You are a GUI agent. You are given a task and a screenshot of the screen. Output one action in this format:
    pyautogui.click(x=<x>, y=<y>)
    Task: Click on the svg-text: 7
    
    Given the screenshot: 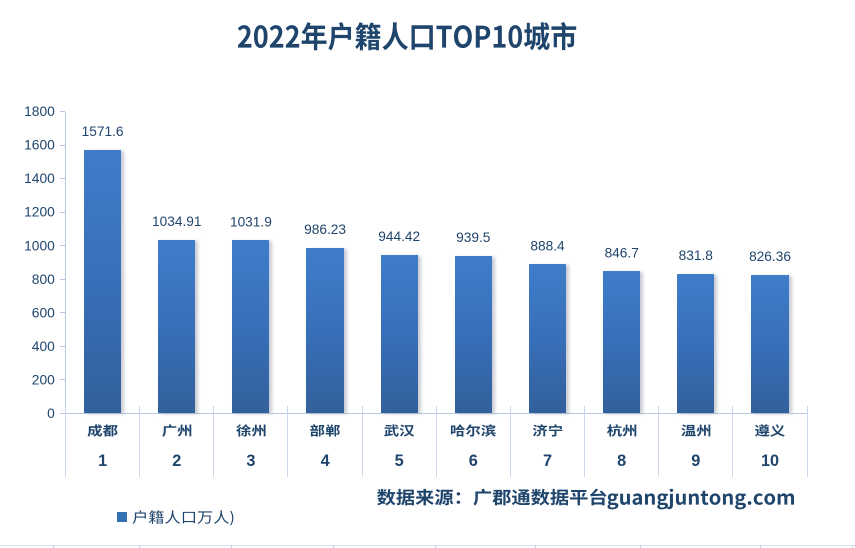 What is the action you would take?
    pyautogui.click(x=547, y=461)
    